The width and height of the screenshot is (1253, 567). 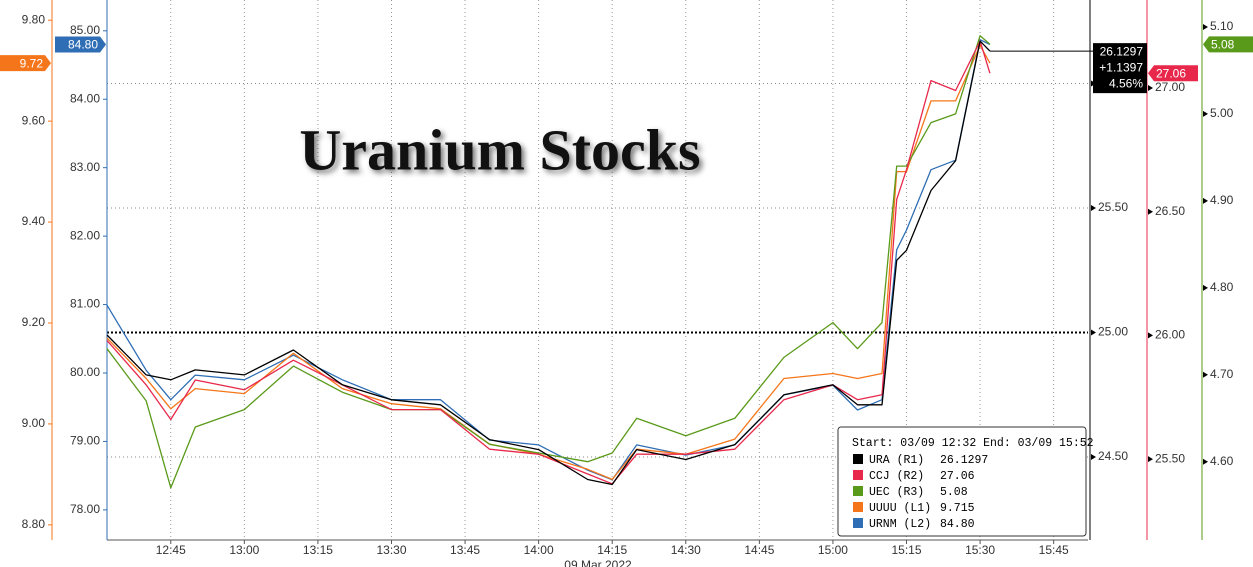 I want to click on tag-label: +1.1397, so click(x=1121, y=67).